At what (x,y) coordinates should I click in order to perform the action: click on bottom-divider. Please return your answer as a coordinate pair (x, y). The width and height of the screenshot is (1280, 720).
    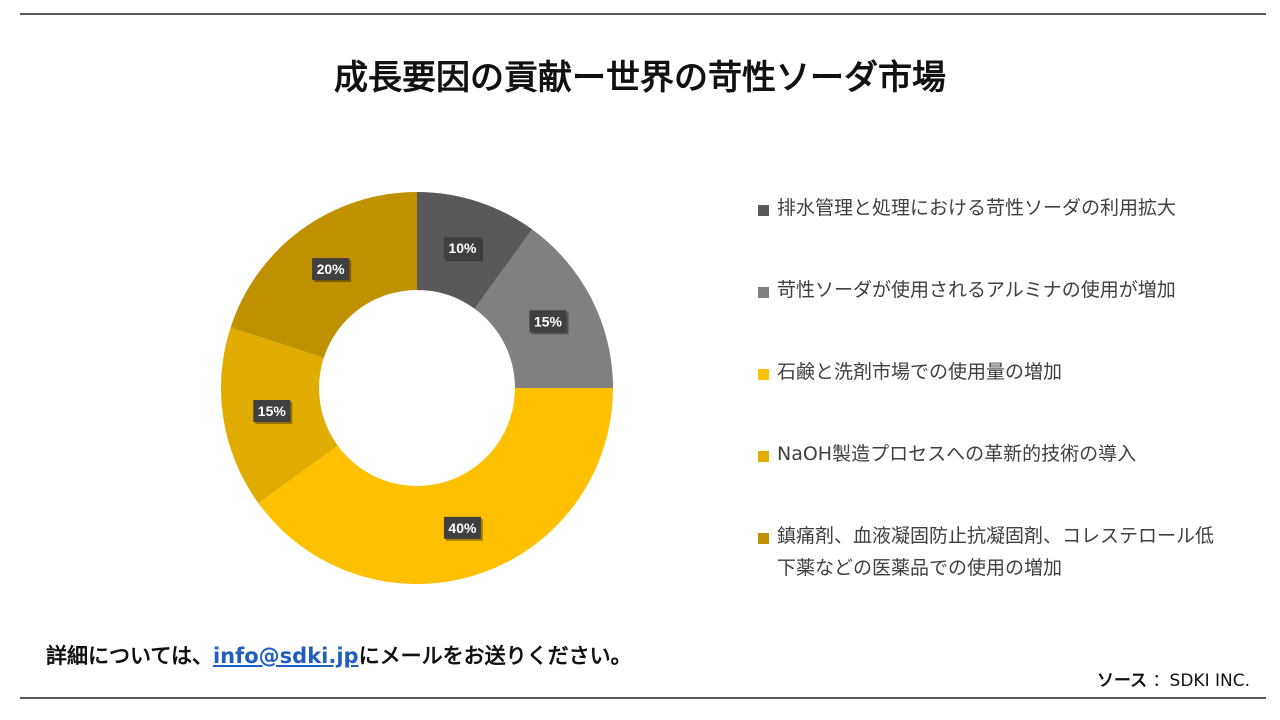
    Looking at the image, I should click on (643, 698).